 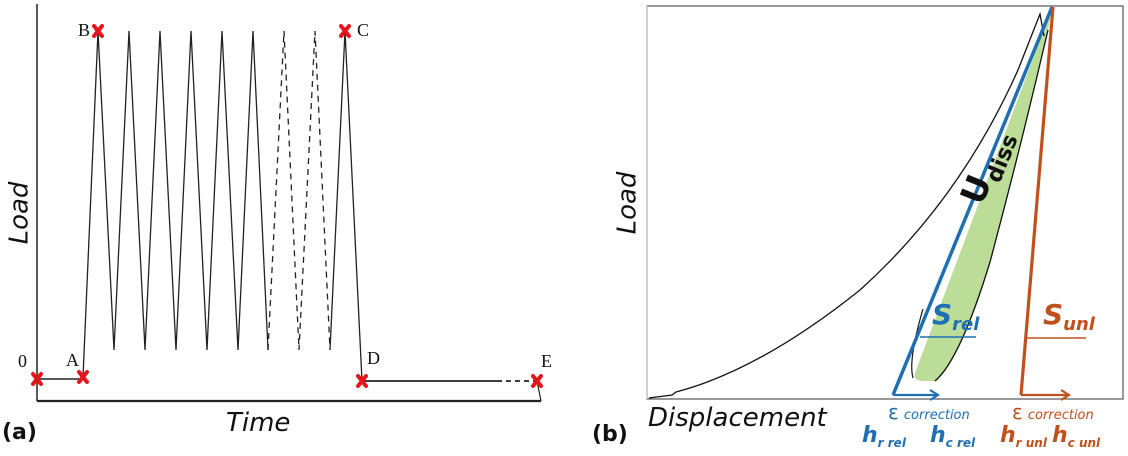 I want to click on panel-b-label: (b), so click(x=610, y=434).